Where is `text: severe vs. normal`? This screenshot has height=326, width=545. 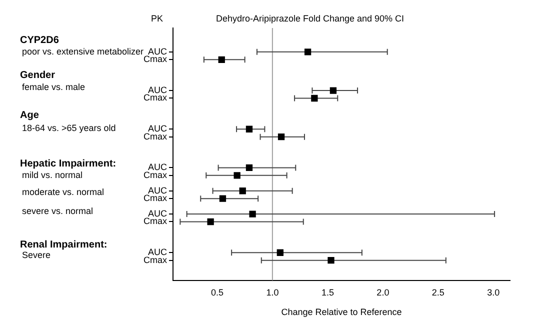
text: severe vs. normal is located at coordinates (58, 211).